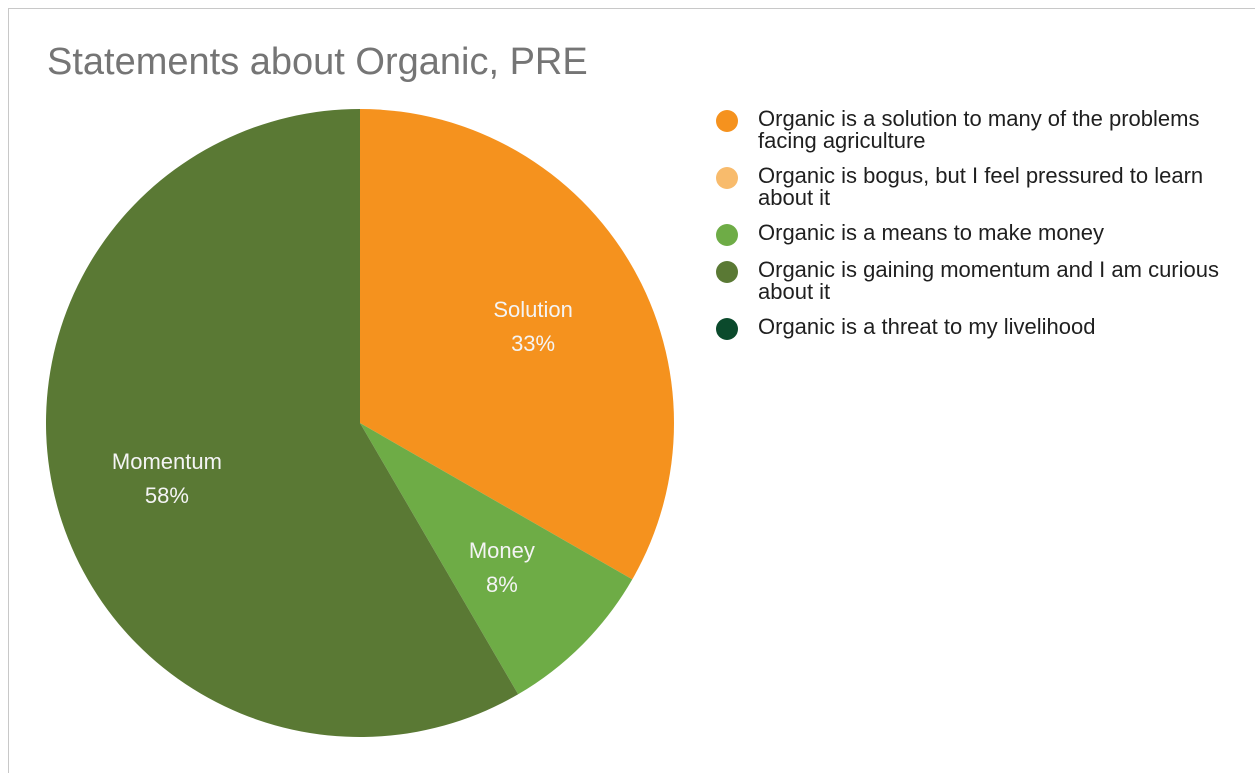 The image size is (1255, 773). Describe the element at coordinates (502, 550) in the screenshot. I see `slice-label-money: Money` at that location.